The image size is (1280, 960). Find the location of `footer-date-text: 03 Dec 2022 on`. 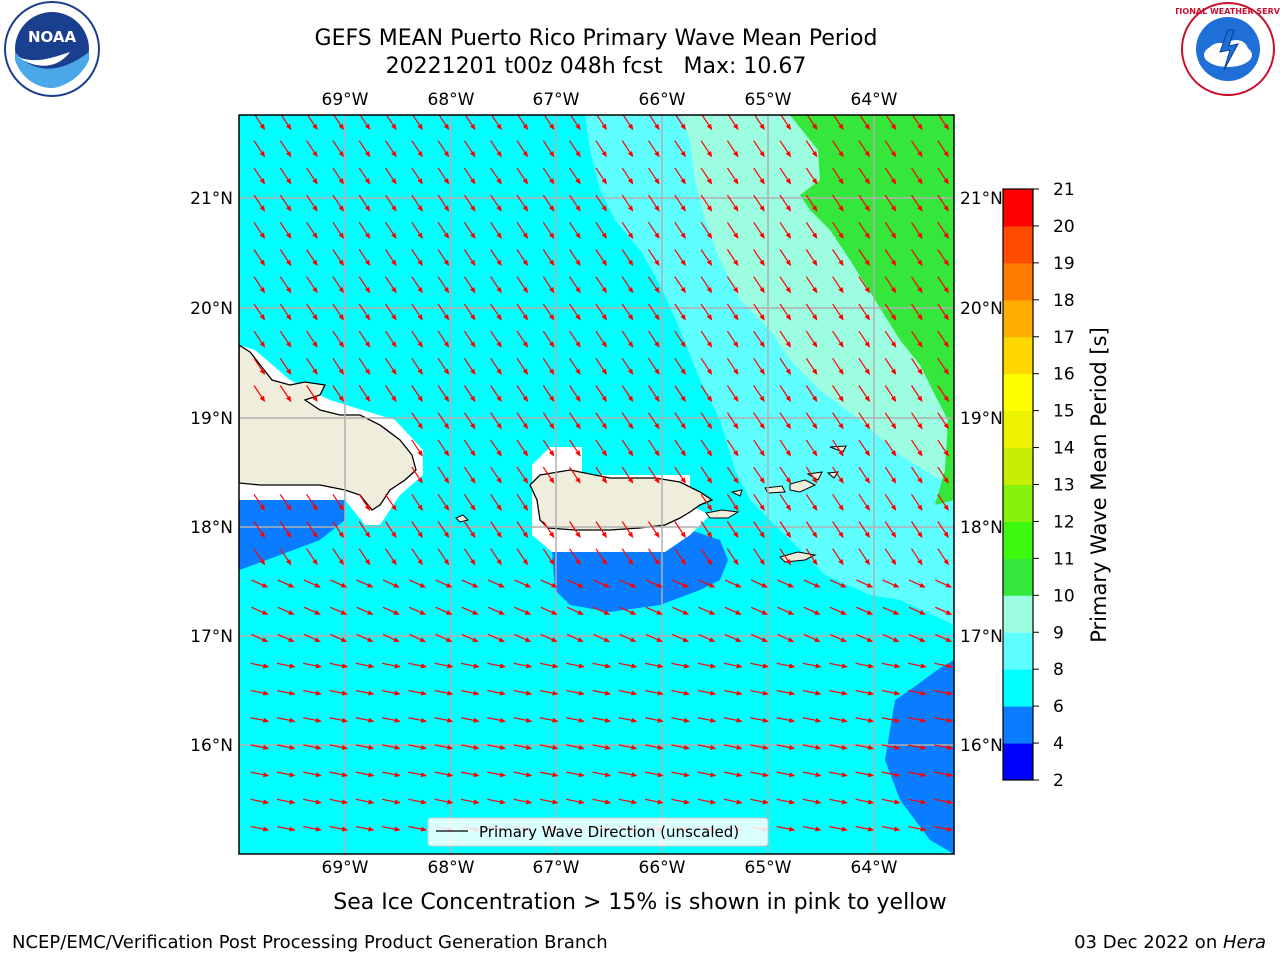

footer-date-text: 03 Dec 2022 on is located at coordinates (1148, 942).